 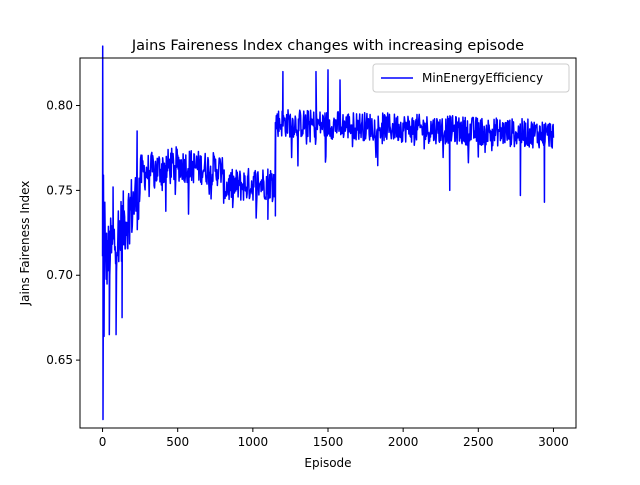 What do you see at coordinates (177, 442) in the screenshot?
I see `x-tick-label: 500` at bounding box center [177, 442].